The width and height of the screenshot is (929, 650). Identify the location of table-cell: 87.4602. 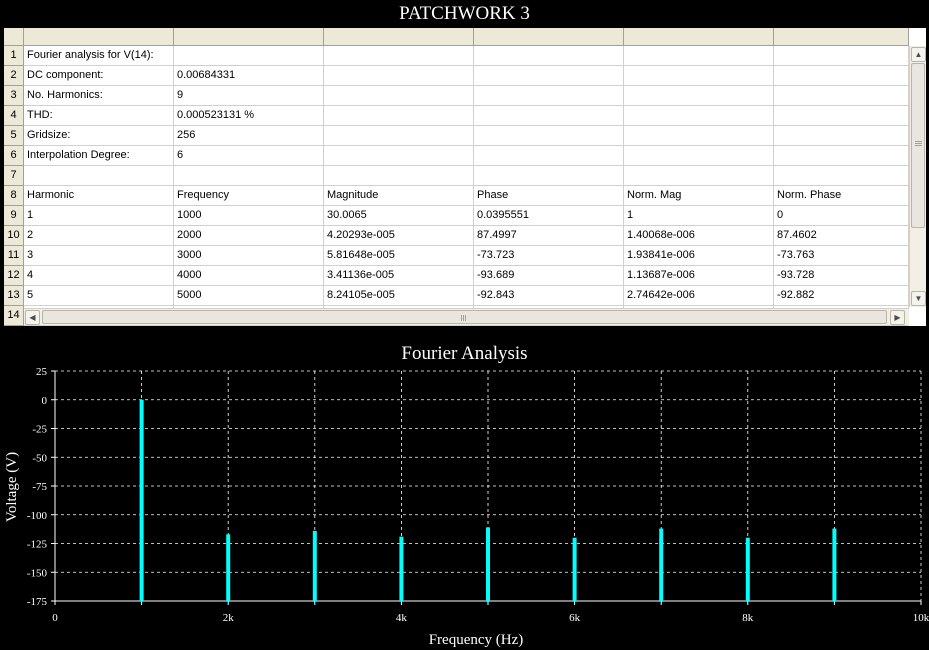
(841, 236).